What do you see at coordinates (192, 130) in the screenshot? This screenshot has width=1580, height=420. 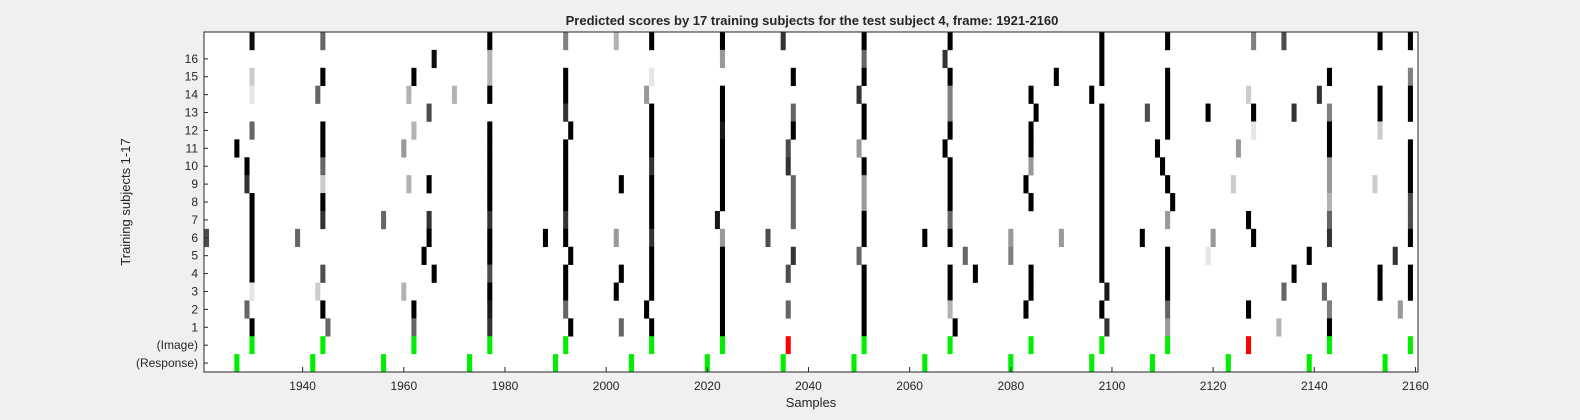 I see `y-tick-label: 12` at bounding box center [192, 130].